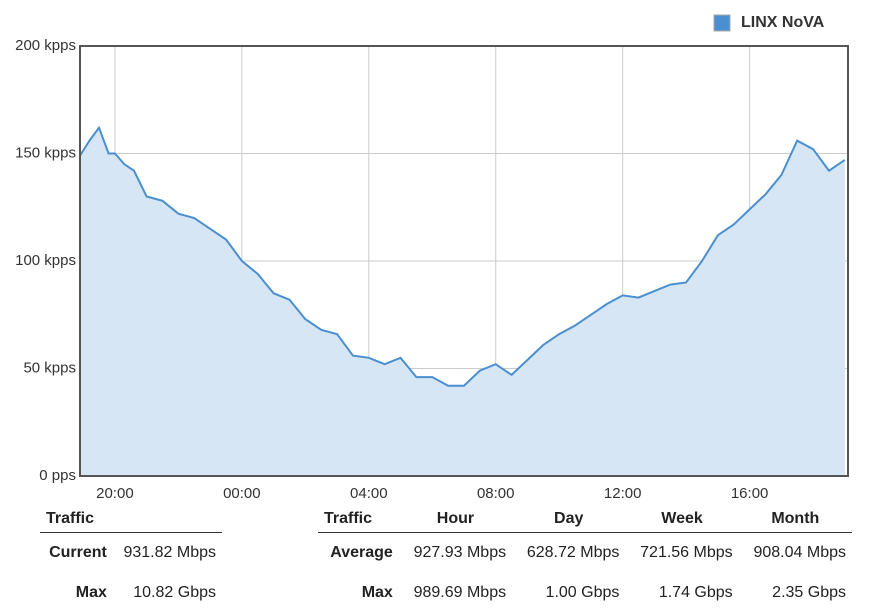 This screenshot has width=870, height=615. What do you see at coordinates (45, 45) in the screenshot?
I see `y-tick-label: 200 kpps` at bounding box center [45, 45].